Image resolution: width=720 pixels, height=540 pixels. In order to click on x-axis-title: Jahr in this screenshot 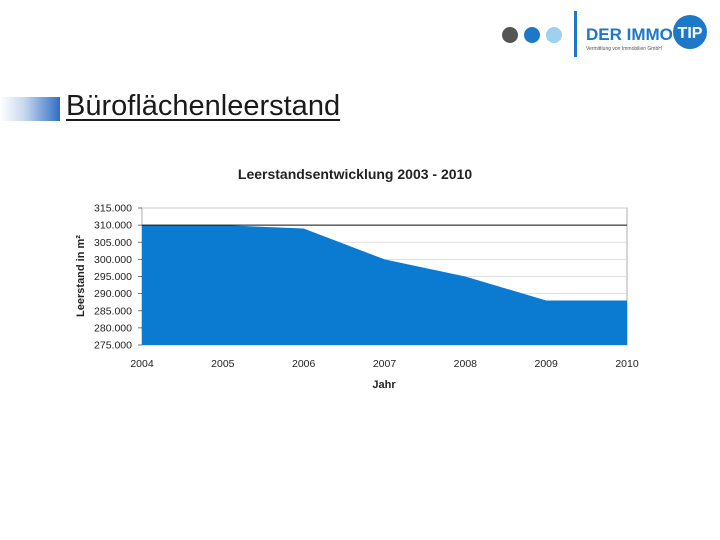, I will do `click(384, 385)`.